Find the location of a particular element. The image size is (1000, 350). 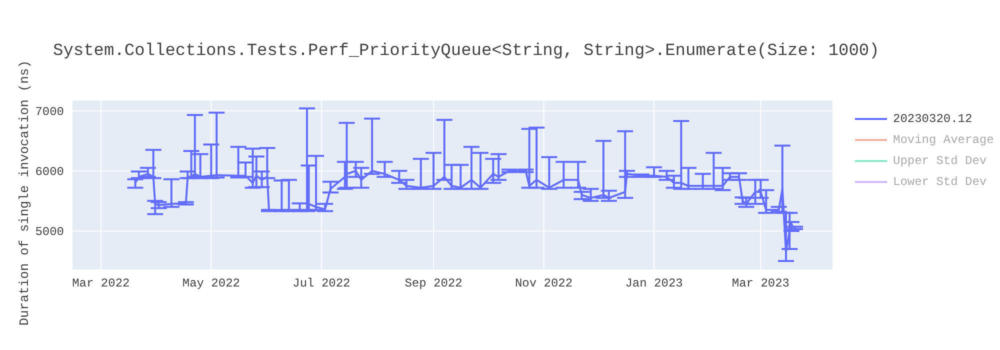

legend-label: Upper Std Dev is located at coordinates (940, 161).